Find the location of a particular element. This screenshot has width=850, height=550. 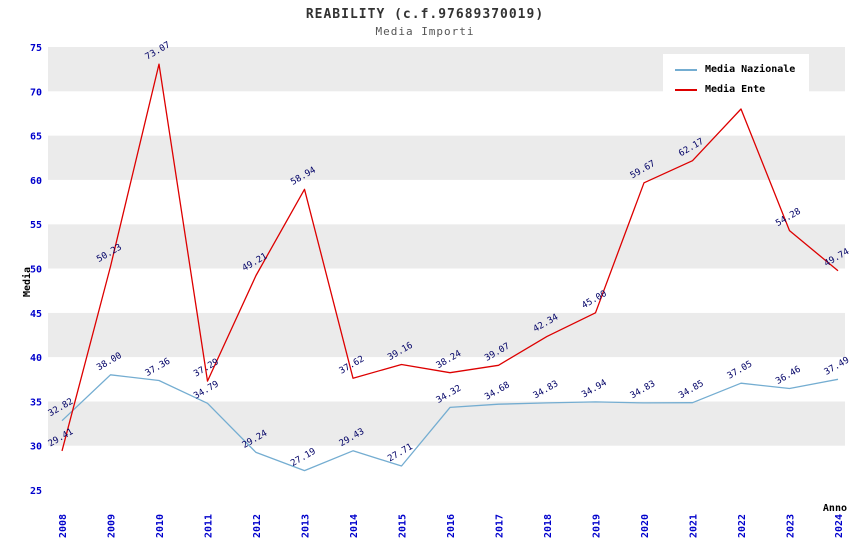

x-tick-label: 2015 is located at coordinates (403, 526).